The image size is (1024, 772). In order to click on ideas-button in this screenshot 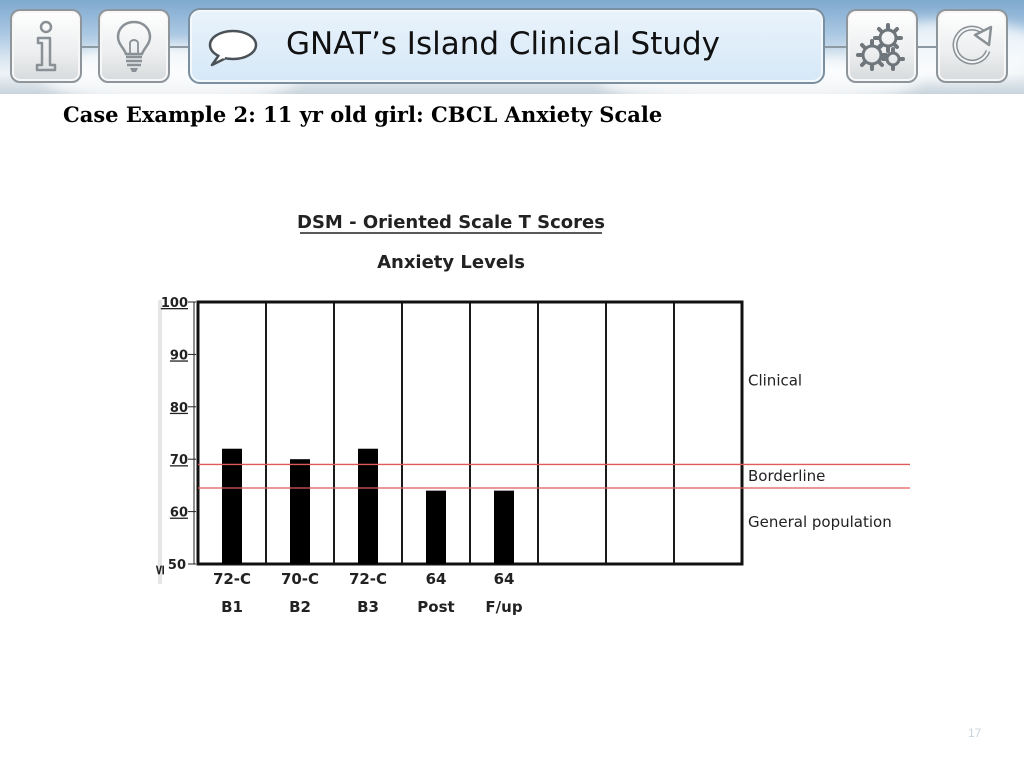, I will do `click(134, 46)`.